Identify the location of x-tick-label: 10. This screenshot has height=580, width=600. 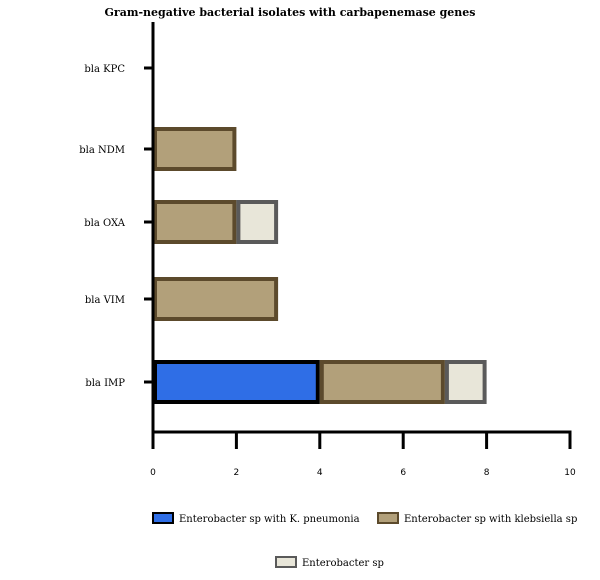
(570, 473).